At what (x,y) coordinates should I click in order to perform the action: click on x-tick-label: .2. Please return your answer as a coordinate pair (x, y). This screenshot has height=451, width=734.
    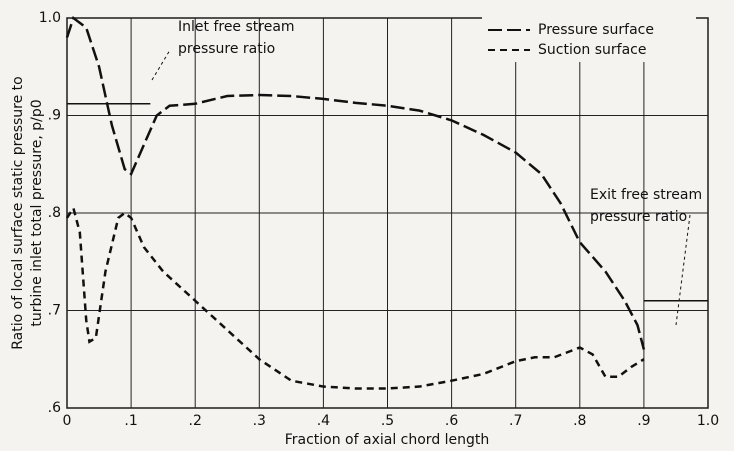
    Looking at the image, I should click on (195, 421).